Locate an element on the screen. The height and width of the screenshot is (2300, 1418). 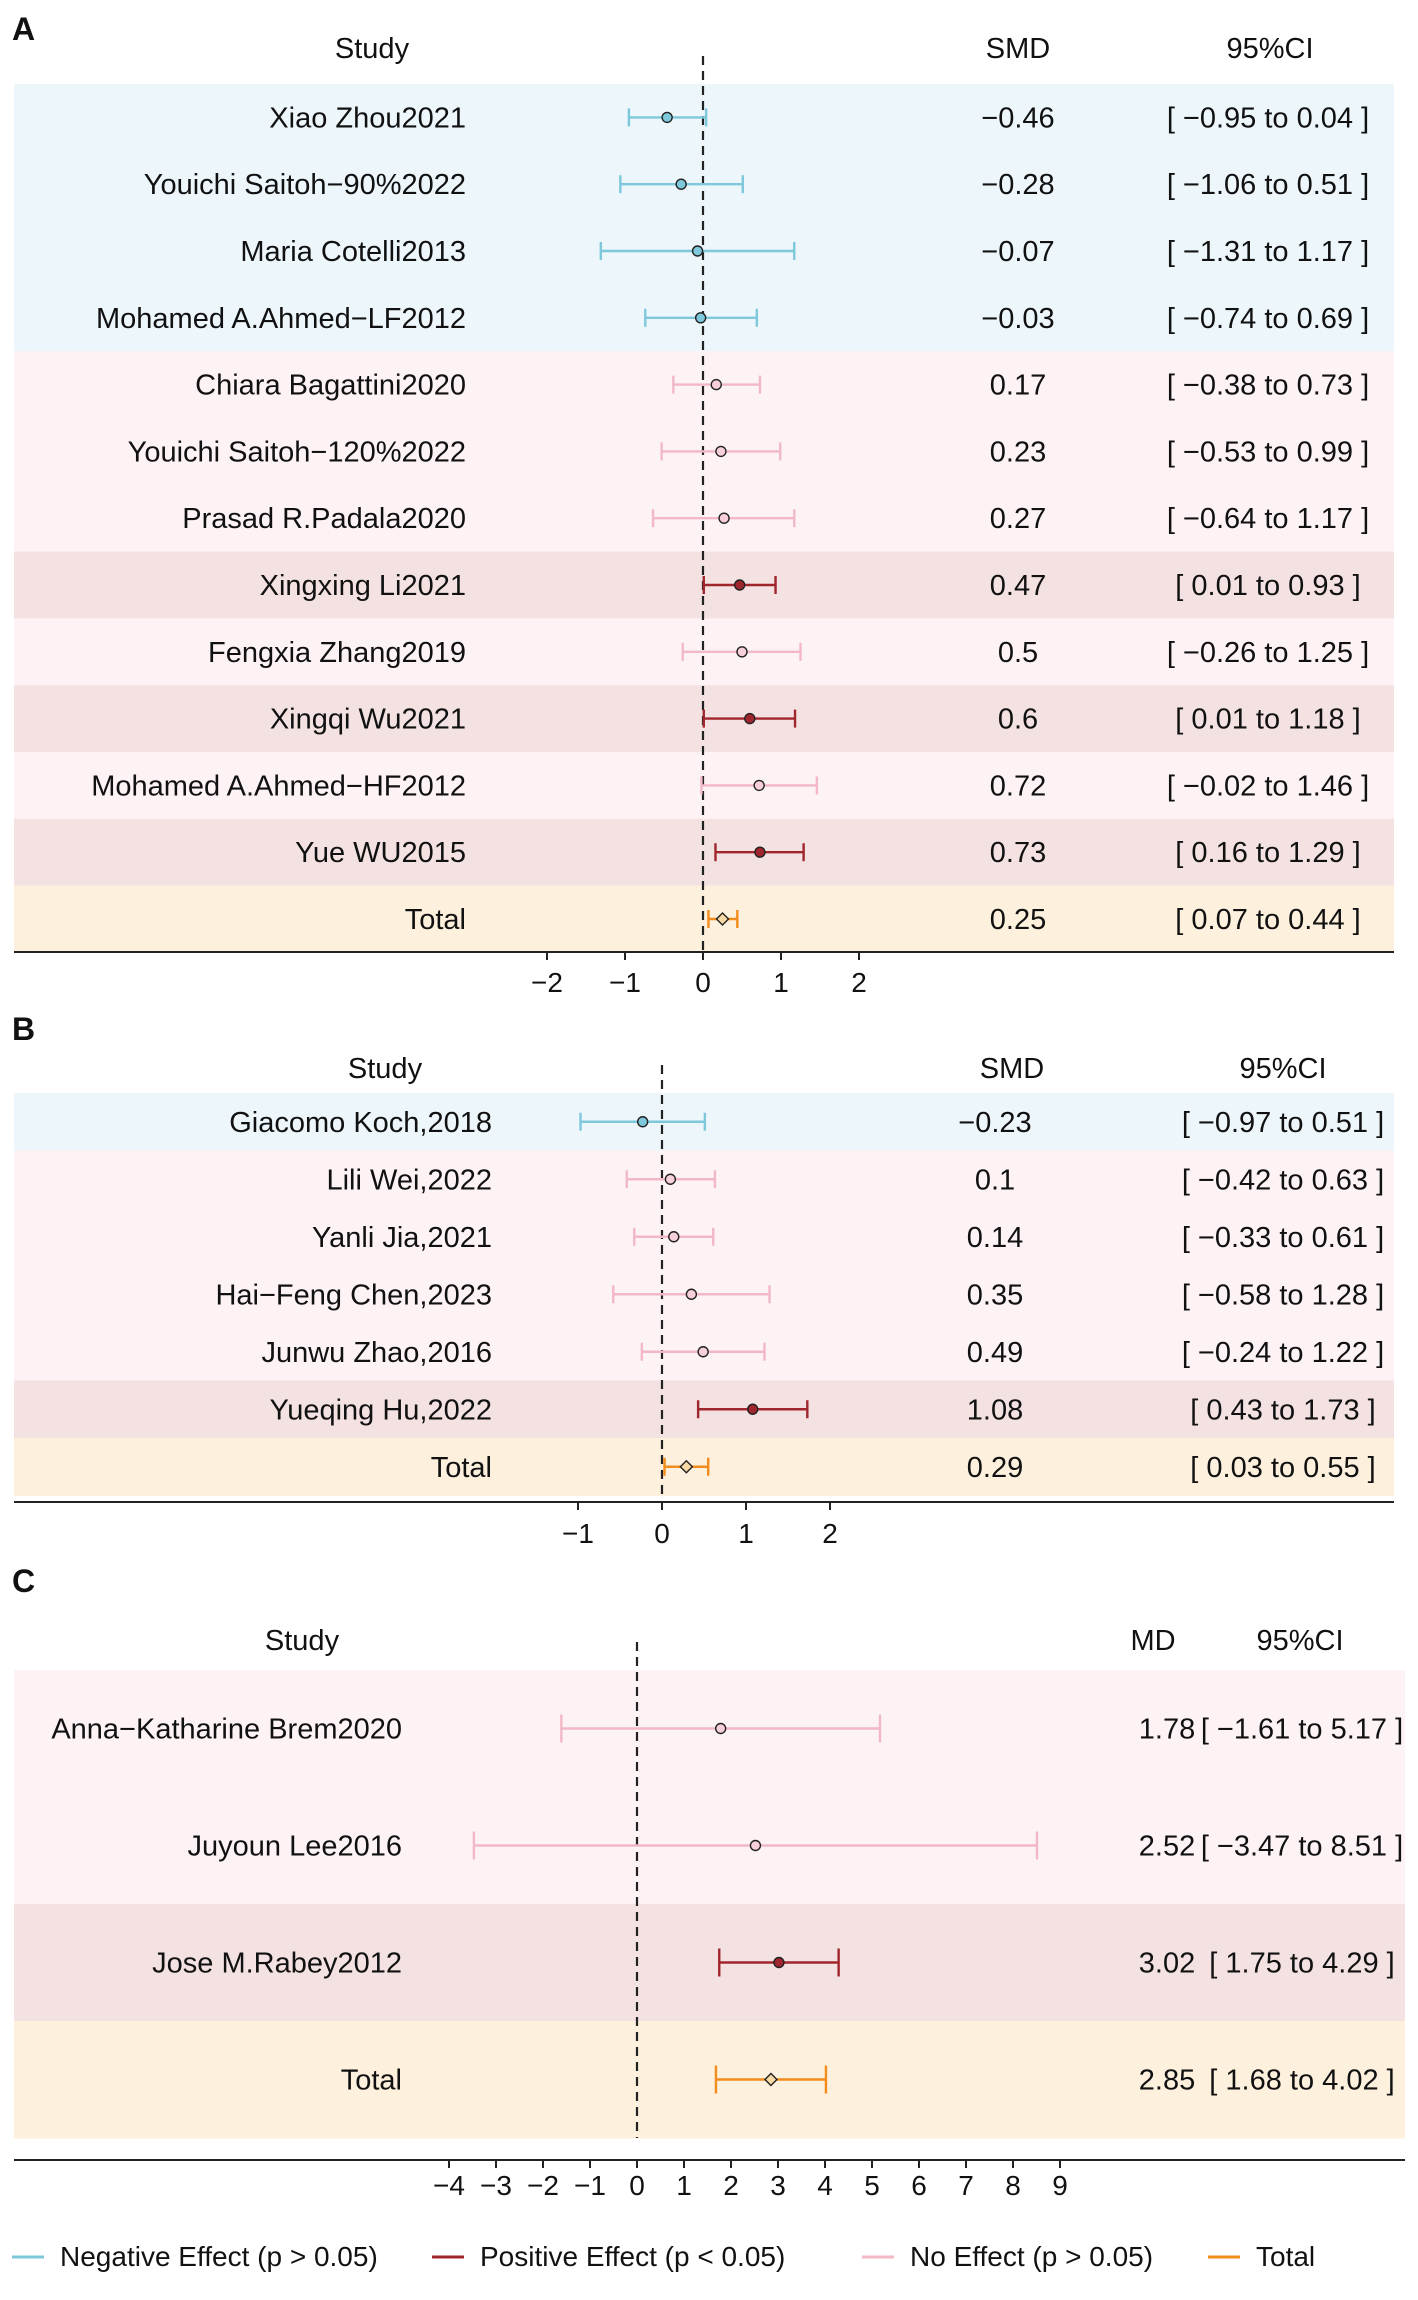
estimate-value: −0.03 is located at coordinates (1017, 319).